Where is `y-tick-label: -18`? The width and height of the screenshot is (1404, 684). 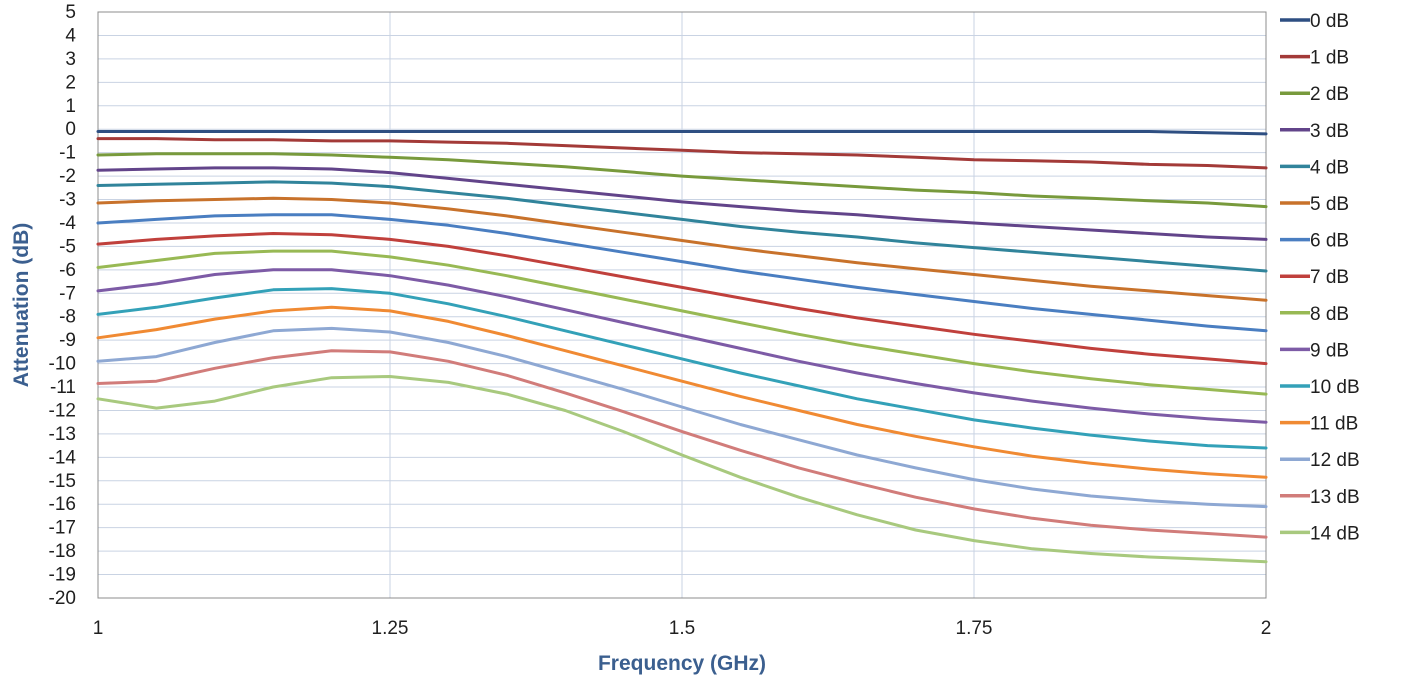
y-tick-label: -18 is located at coordinates (62, 551).